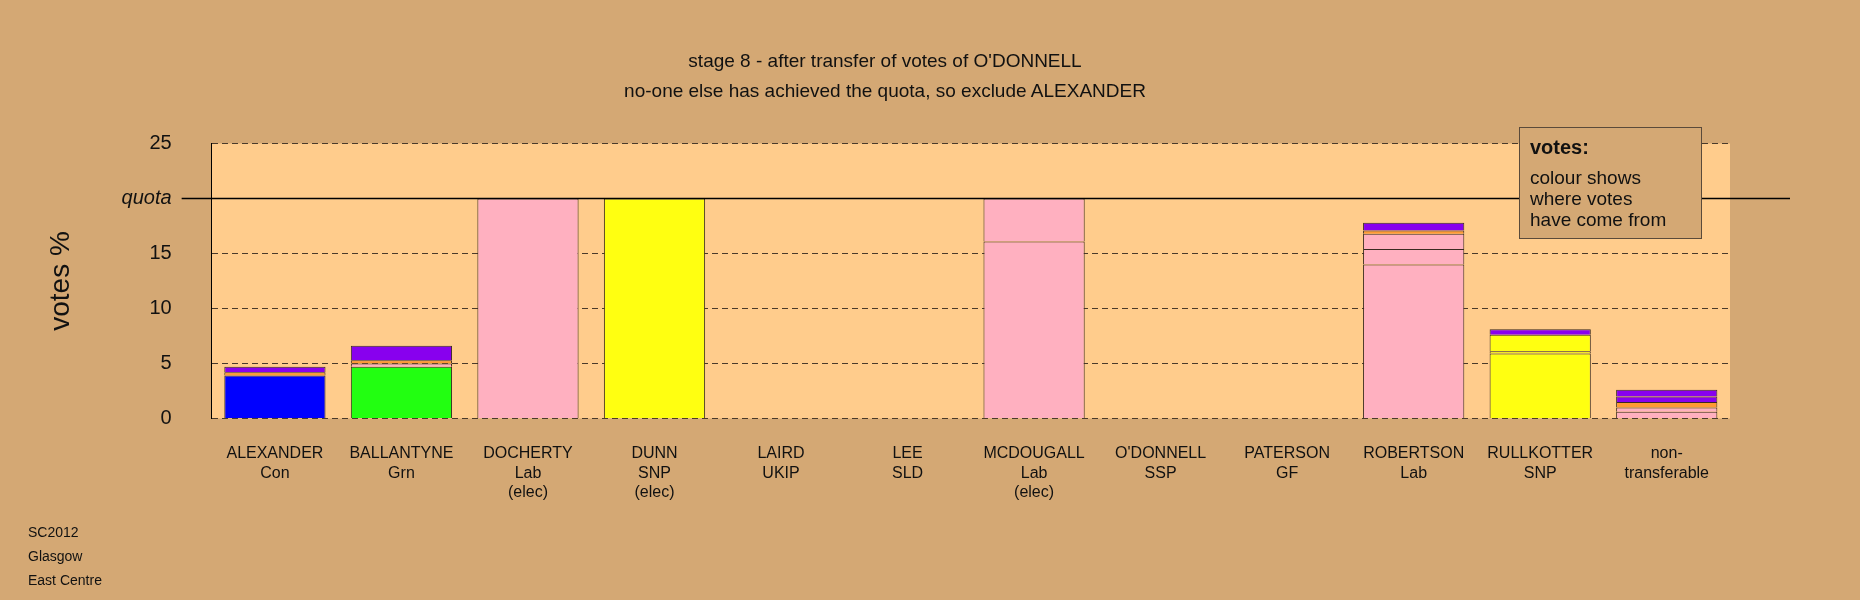 The image size is (1860, 600). I want to click on y-tick-label: 10, so click(160, 307).